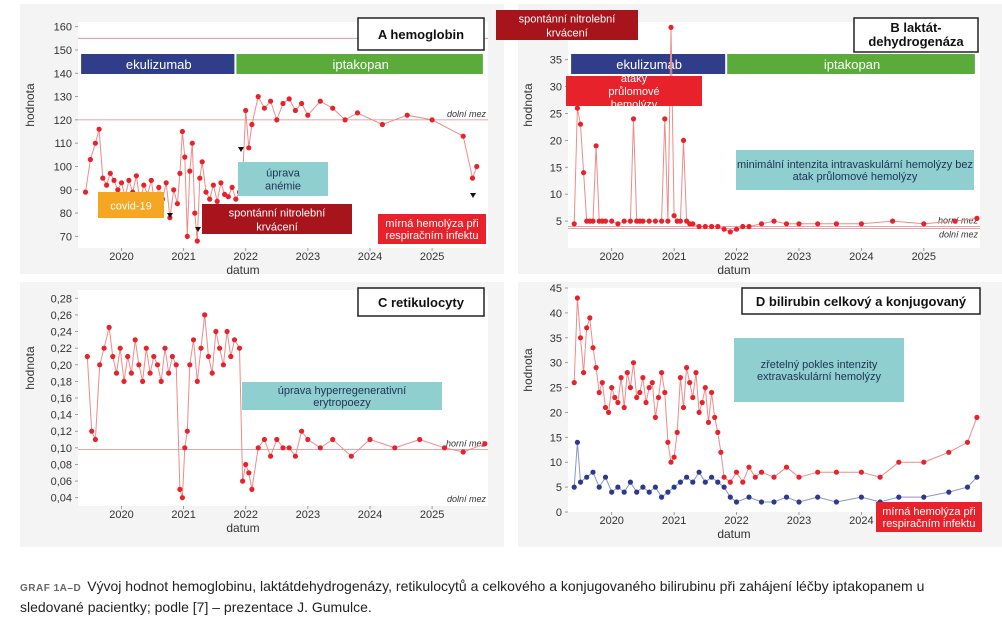  I want to click on y-tick-label: 130, so click(63, 98).